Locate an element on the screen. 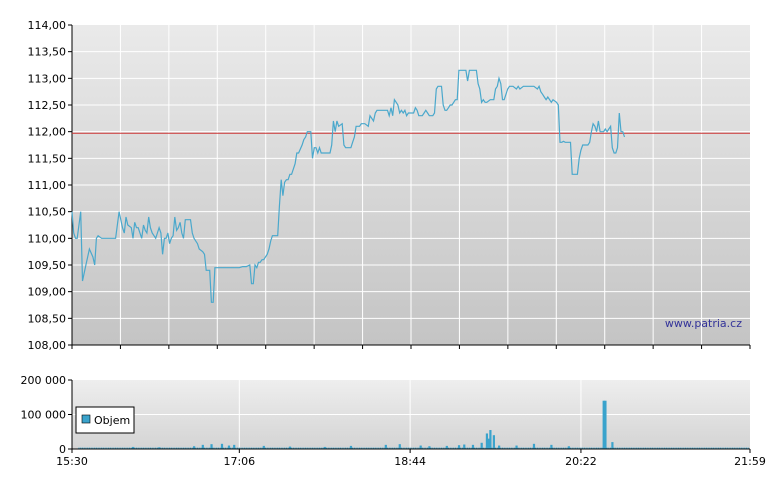 The image size is (780, 494). price-ytick-label: 109,00 is located at coordinates (47, 292).